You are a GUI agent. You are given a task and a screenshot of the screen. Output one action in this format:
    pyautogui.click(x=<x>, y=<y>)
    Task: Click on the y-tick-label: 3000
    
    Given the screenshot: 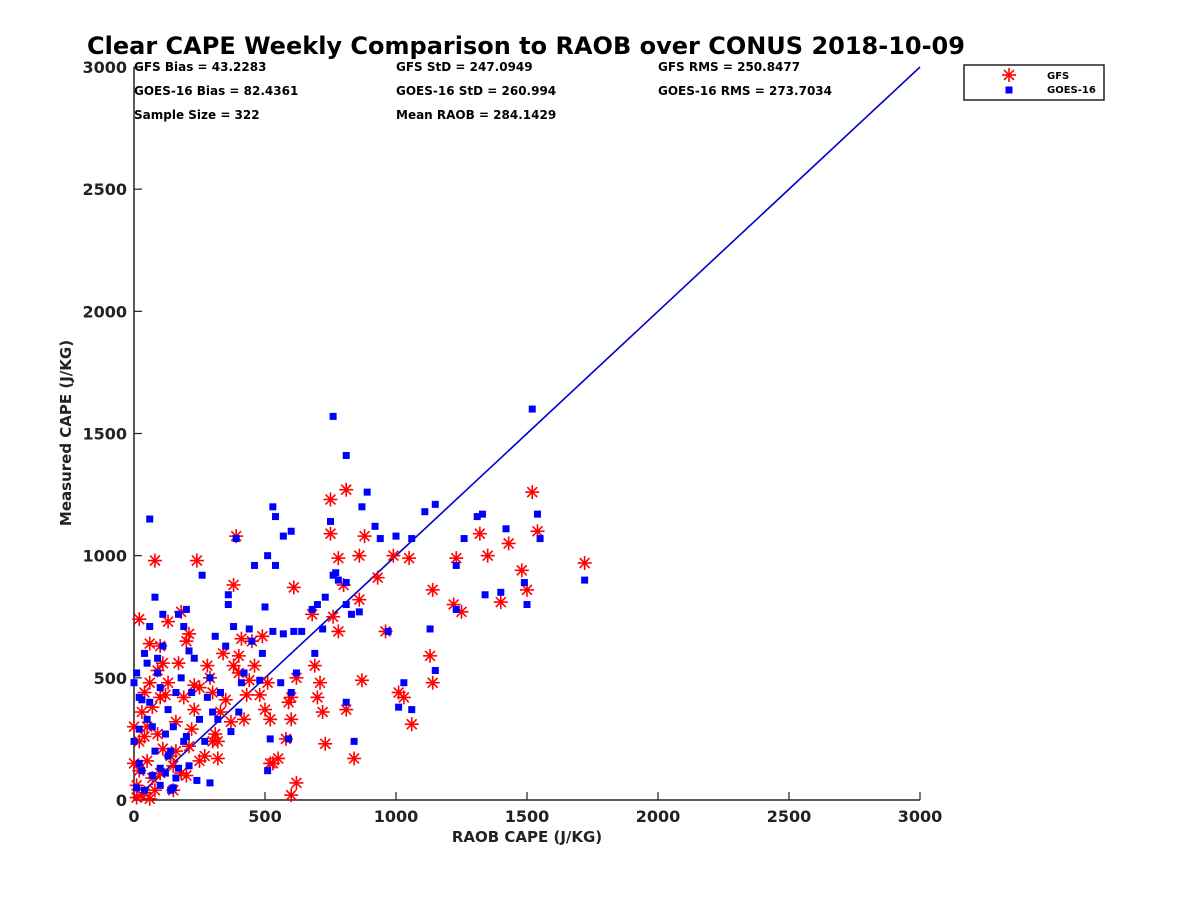 What is the action you would take?
    pyautogui.click(x=104, y=67)
    